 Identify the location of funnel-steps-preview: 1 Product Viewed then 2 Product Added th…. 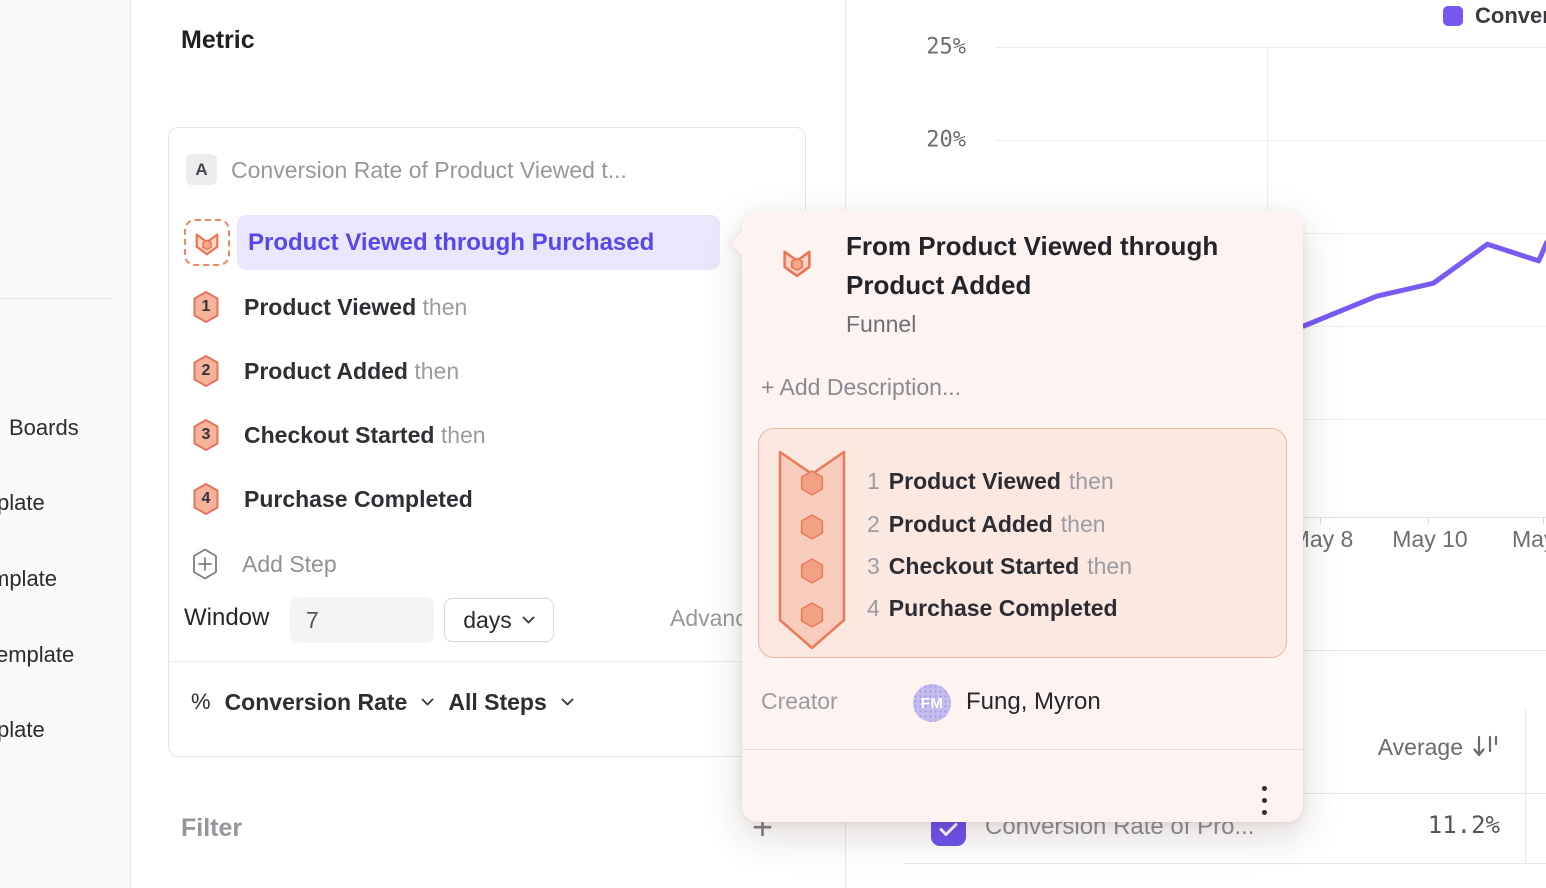
(1022, 543).